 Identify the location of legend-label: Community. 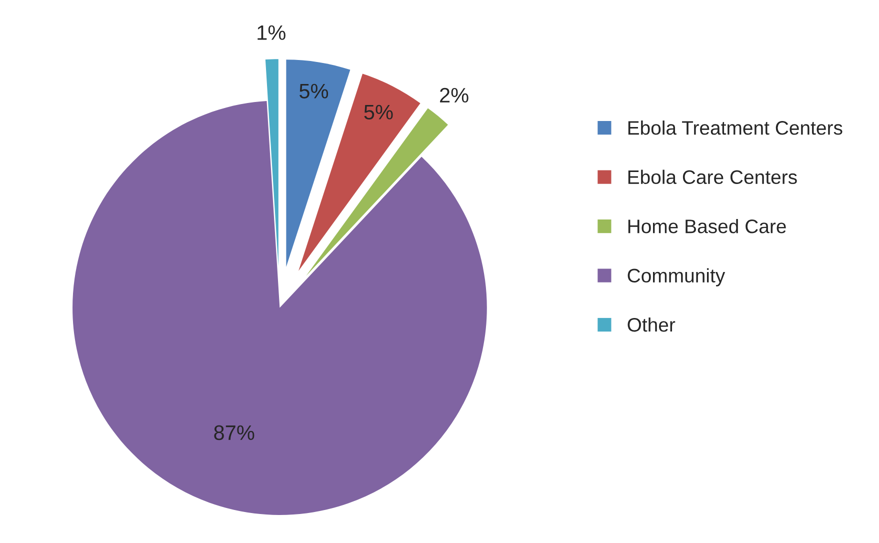
(677, 277).